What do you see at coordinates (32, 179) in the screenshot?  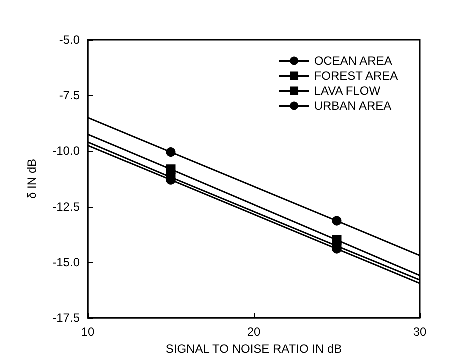 I see `y-axis-title: δ IN dB` at bounding box center [32, 179].